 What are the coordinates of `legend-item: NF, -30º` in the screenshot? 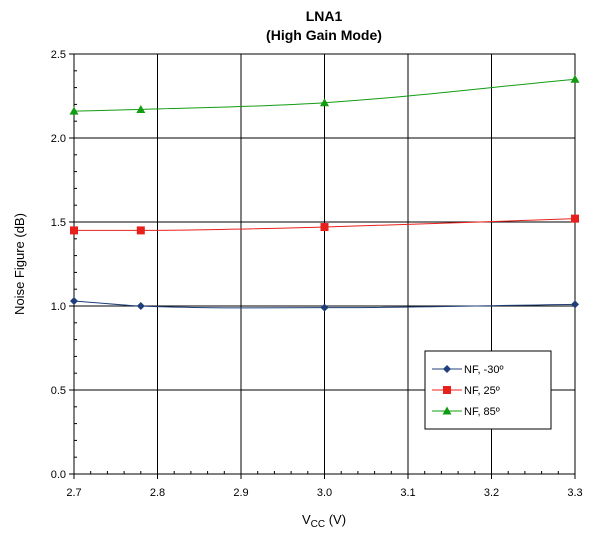 It's located at (467, 370).